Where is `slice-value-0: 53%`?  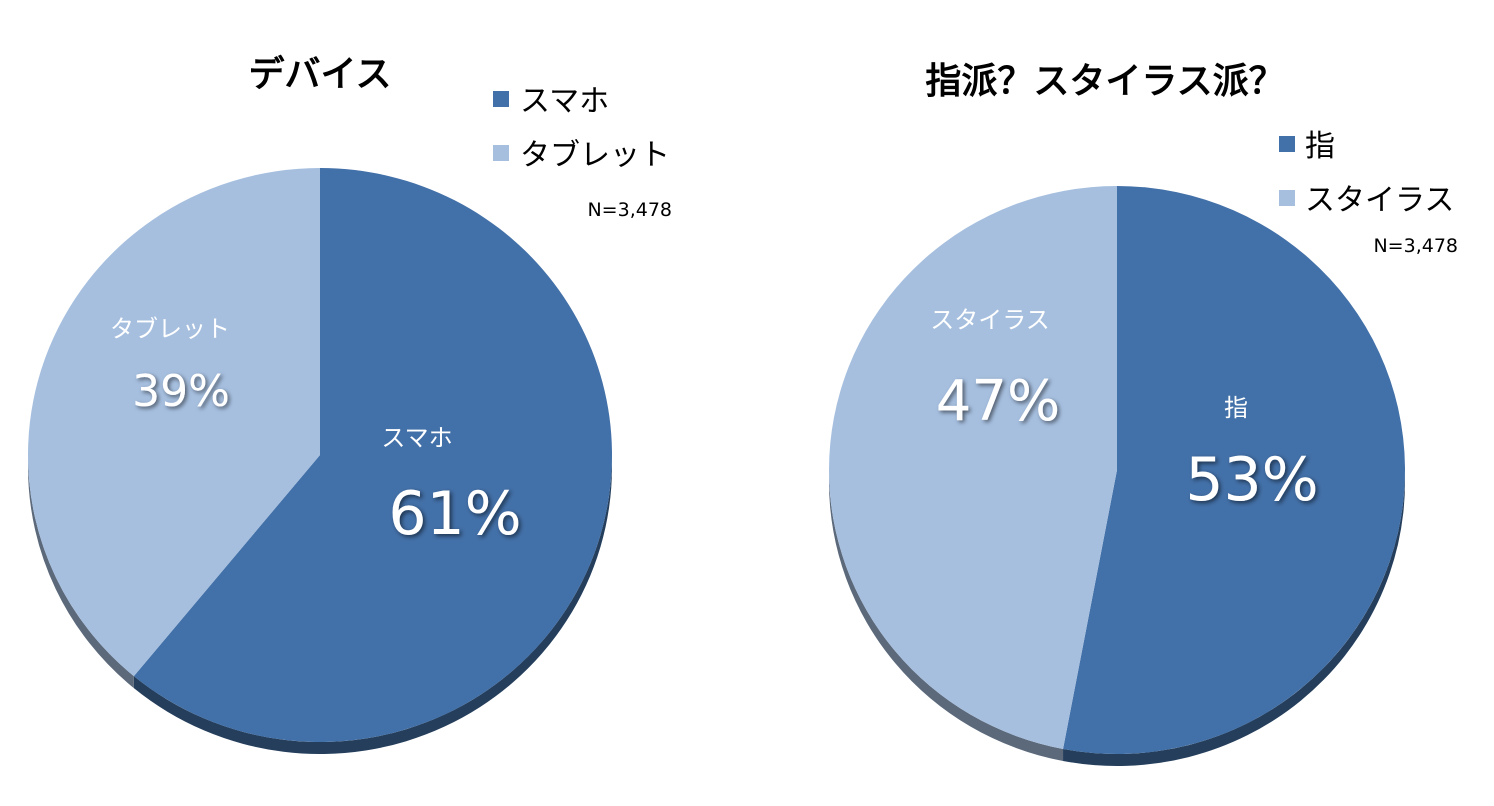
slice-value-0: 53% is located at coordinates (1251, 480).